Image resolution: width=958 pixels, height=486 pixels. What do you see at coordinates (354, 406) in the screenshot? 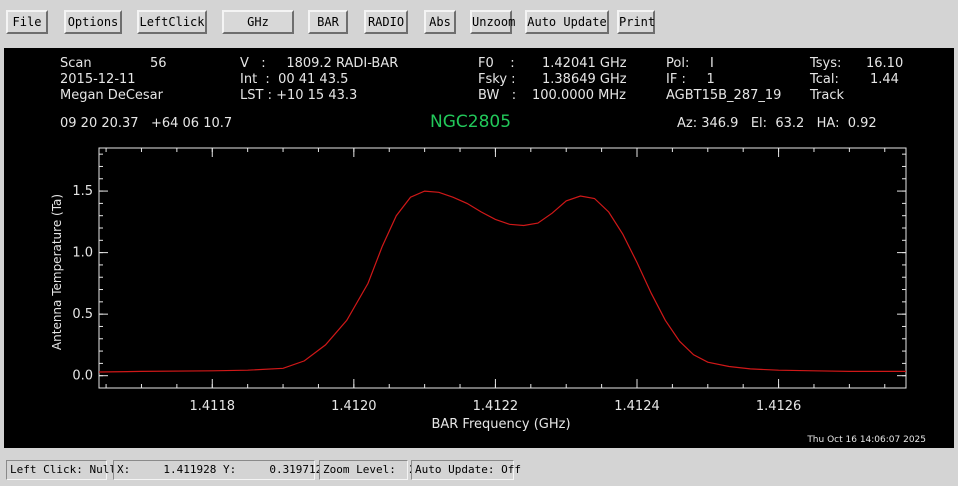
I see `x-tick-label: 1.4120` at bounding box center [354, 406].